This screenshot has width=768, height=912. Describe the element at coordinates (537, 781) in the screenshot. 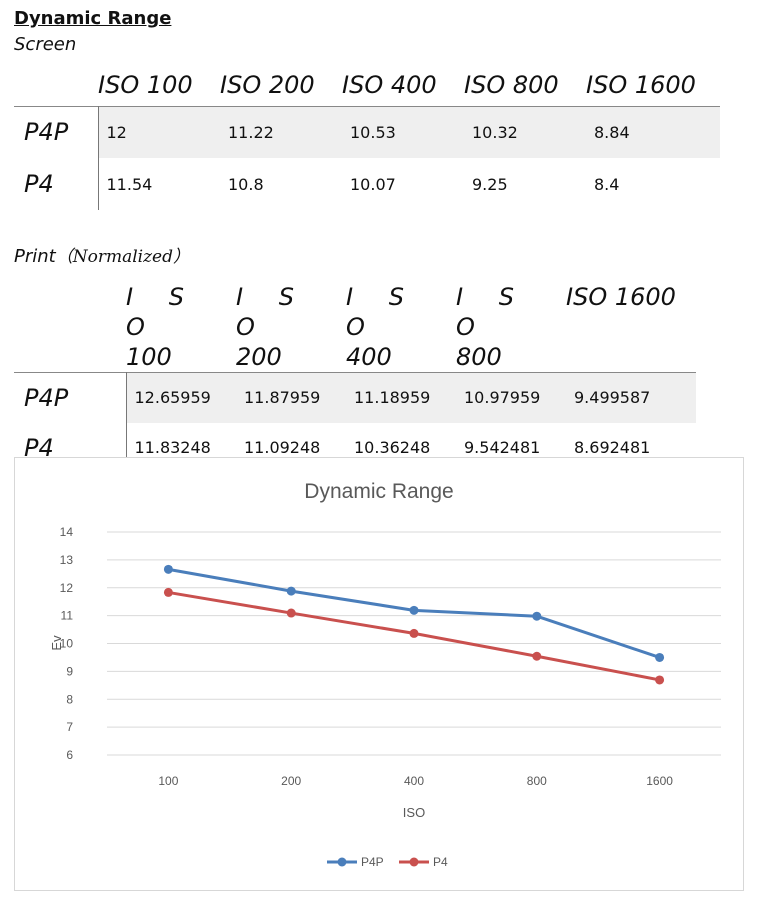

I see `x-tick-label: 800` at that location.